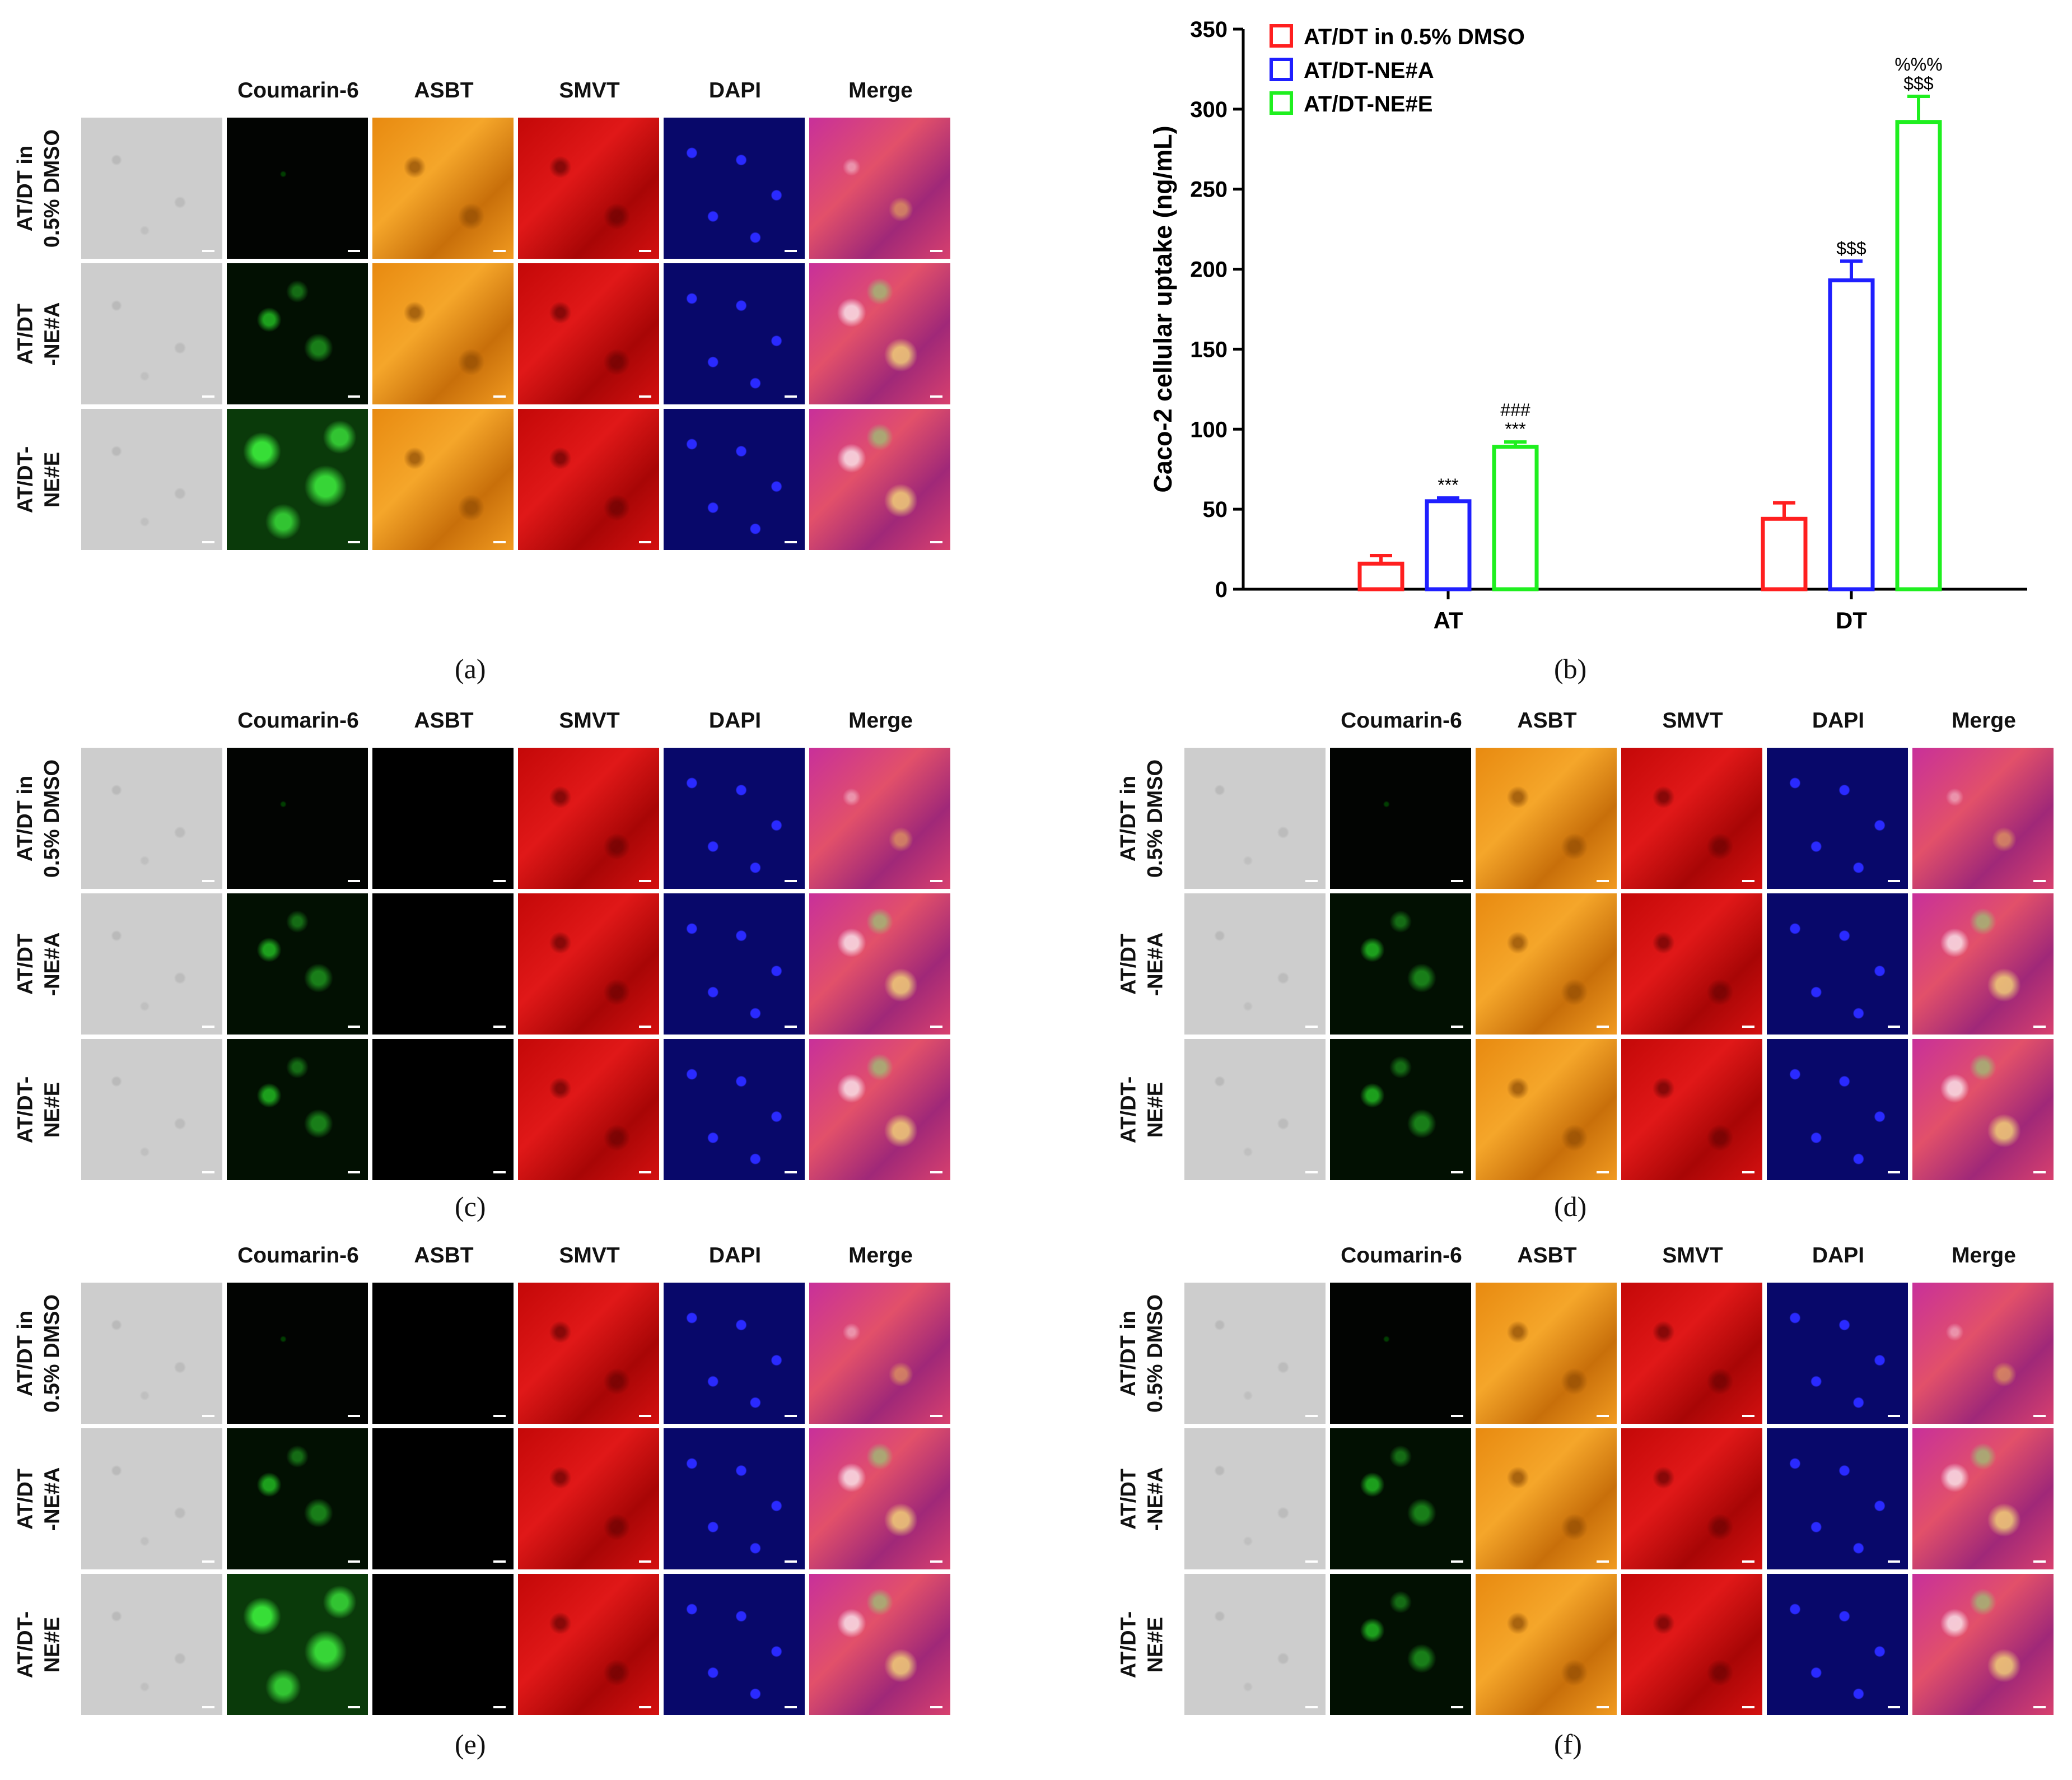  What do you see at coordinates (1919, 84) in the screenshot?
I see `significance-dt-series-2: $$$` at bounding box center [1919, 84].